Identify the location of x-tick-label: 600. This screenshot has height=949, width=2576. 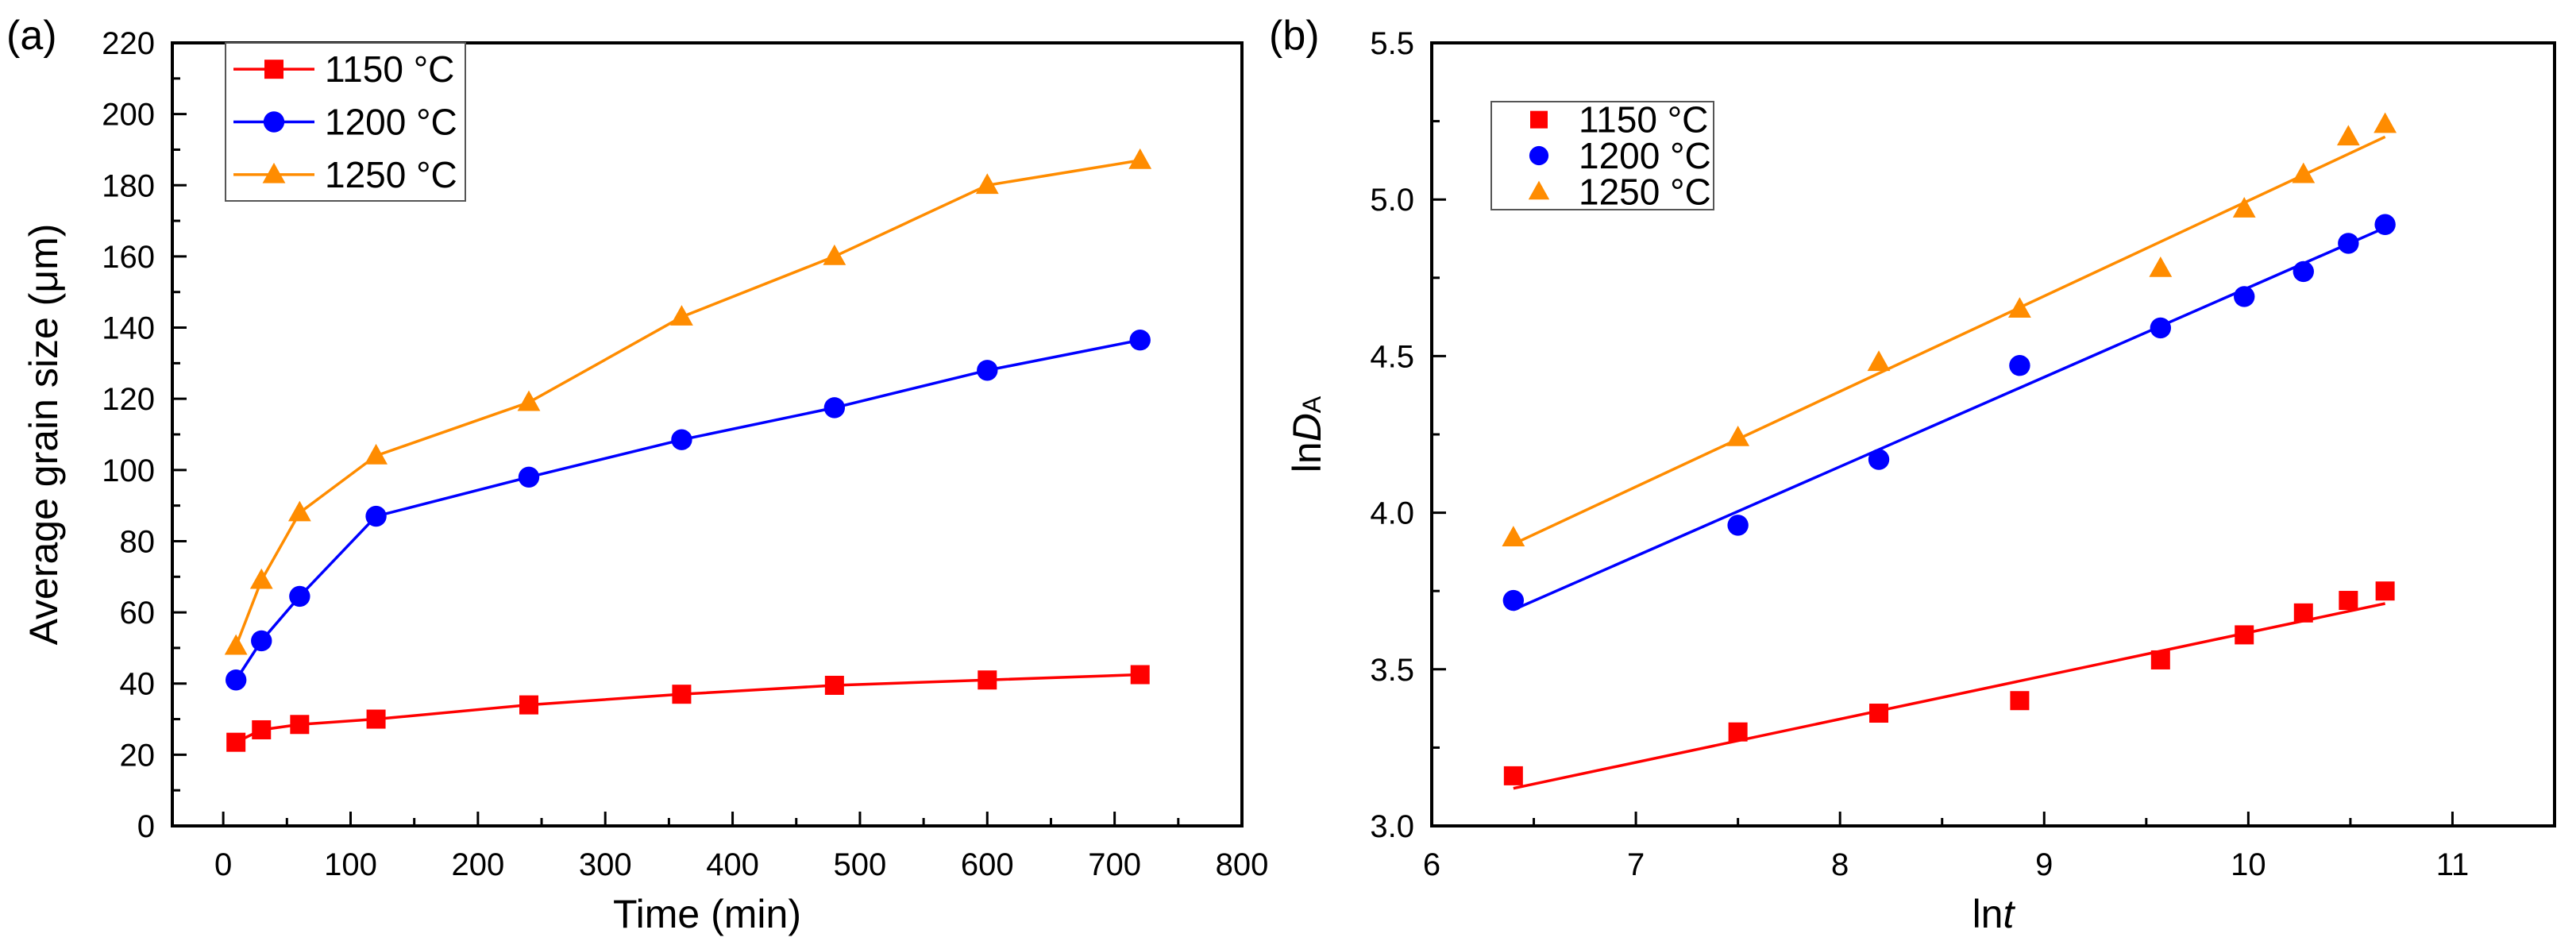
(987, 864).